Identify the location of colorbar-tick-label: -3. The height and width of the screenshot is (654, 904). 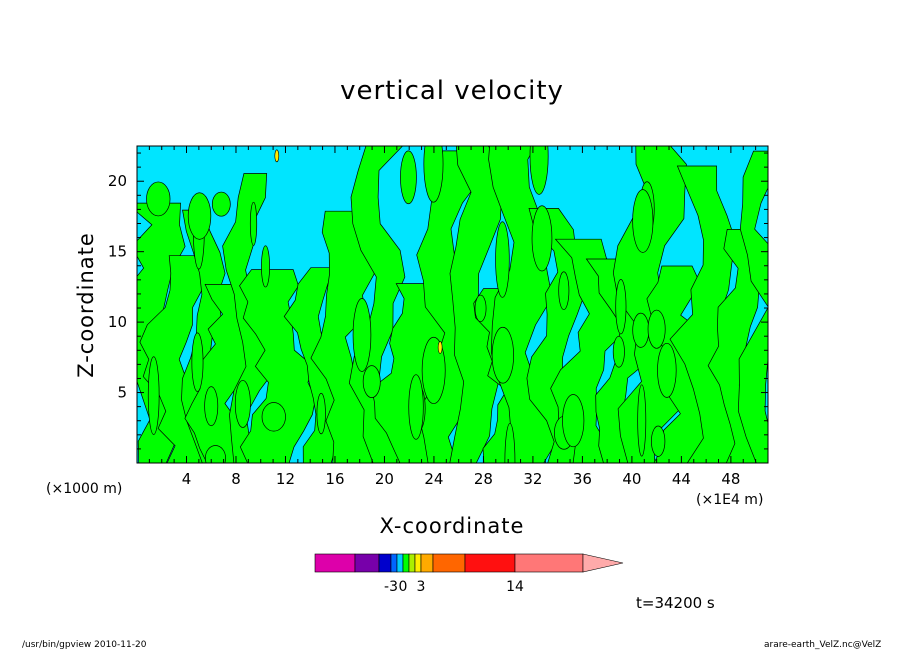
(391, 587).